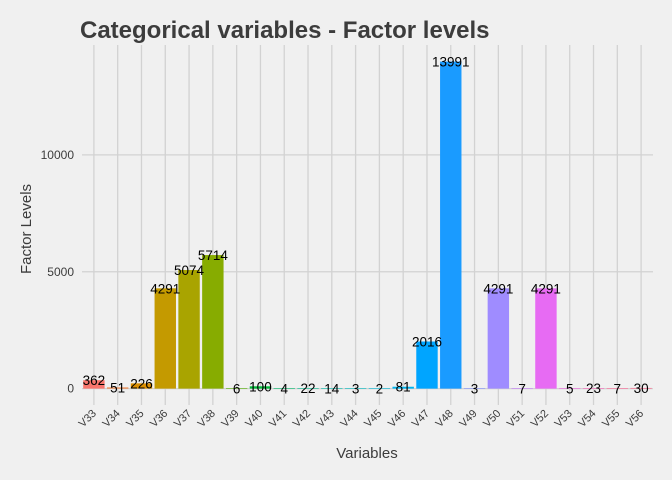 This screenshot has width=672, height=480. I want to click on bar-v53, so click(570, 388).